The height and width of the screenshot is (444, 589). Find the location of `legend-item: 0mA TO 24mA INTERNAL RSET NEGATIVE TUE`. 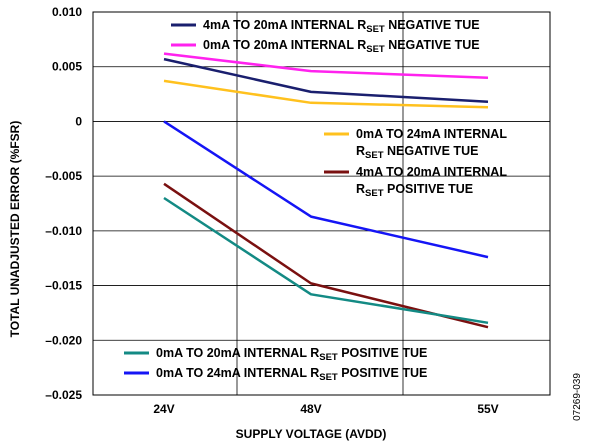

legend-item: 0mA TO 24mA INTERNAL RSET NEGATIVE TUE is located at coordinates (415, 144).